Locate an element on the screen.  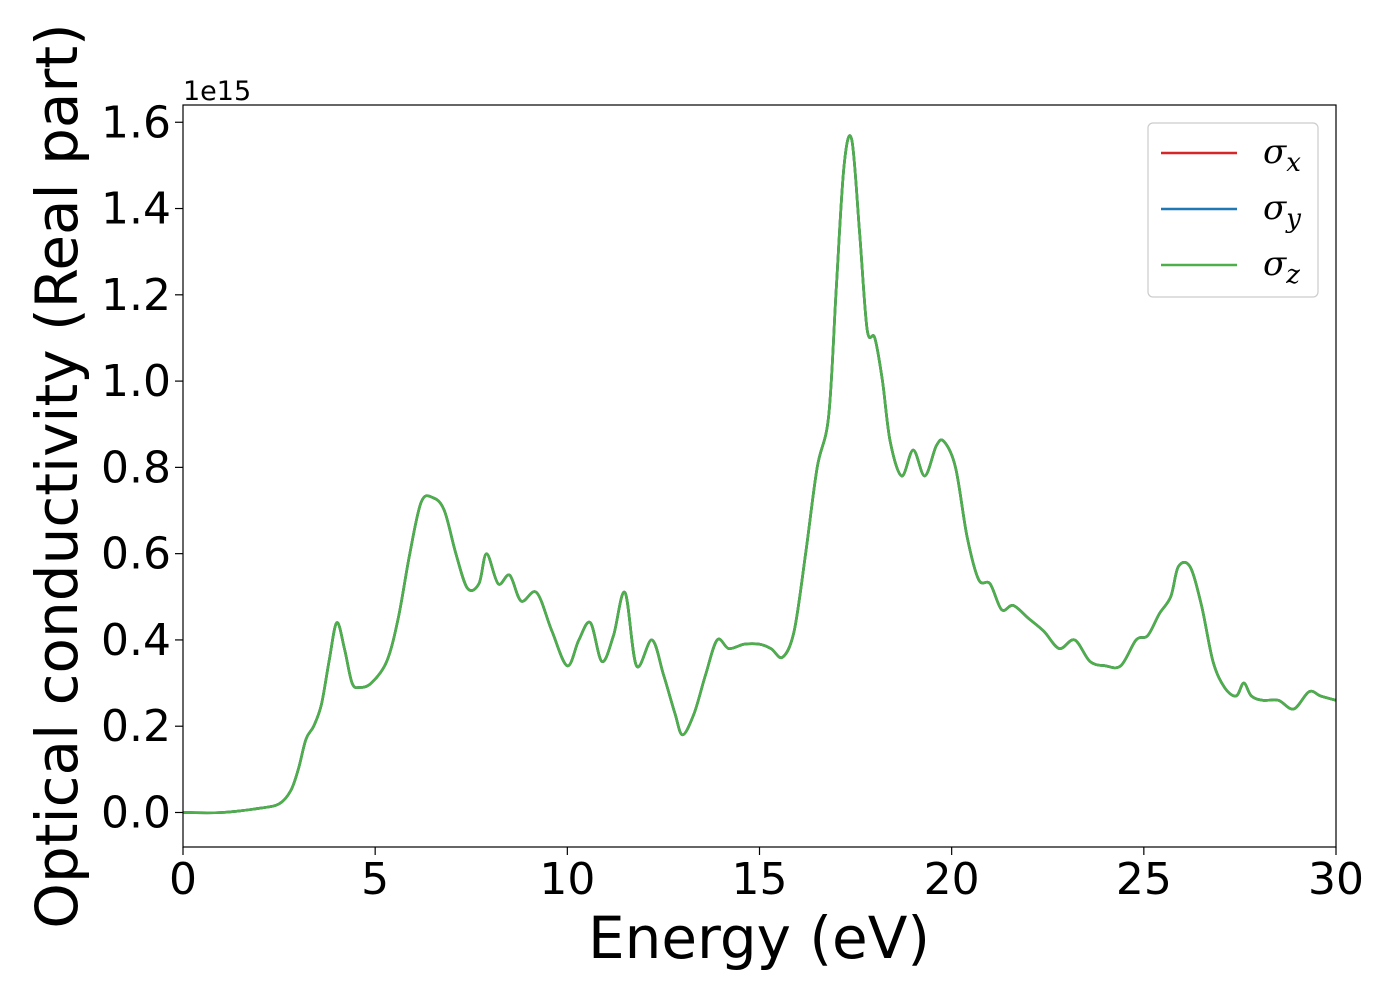
x-tick-label: 20 is located at coordinates (952, 879).